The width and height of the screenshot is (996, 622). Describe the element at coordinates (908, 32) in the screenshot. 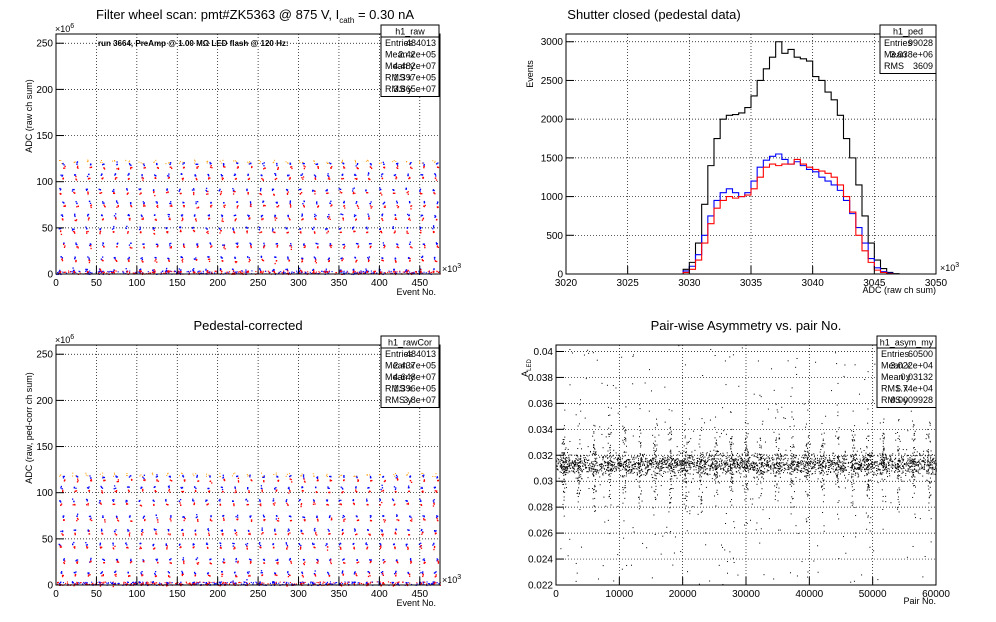

I see `stats-box-name: h1_ped` at that location.